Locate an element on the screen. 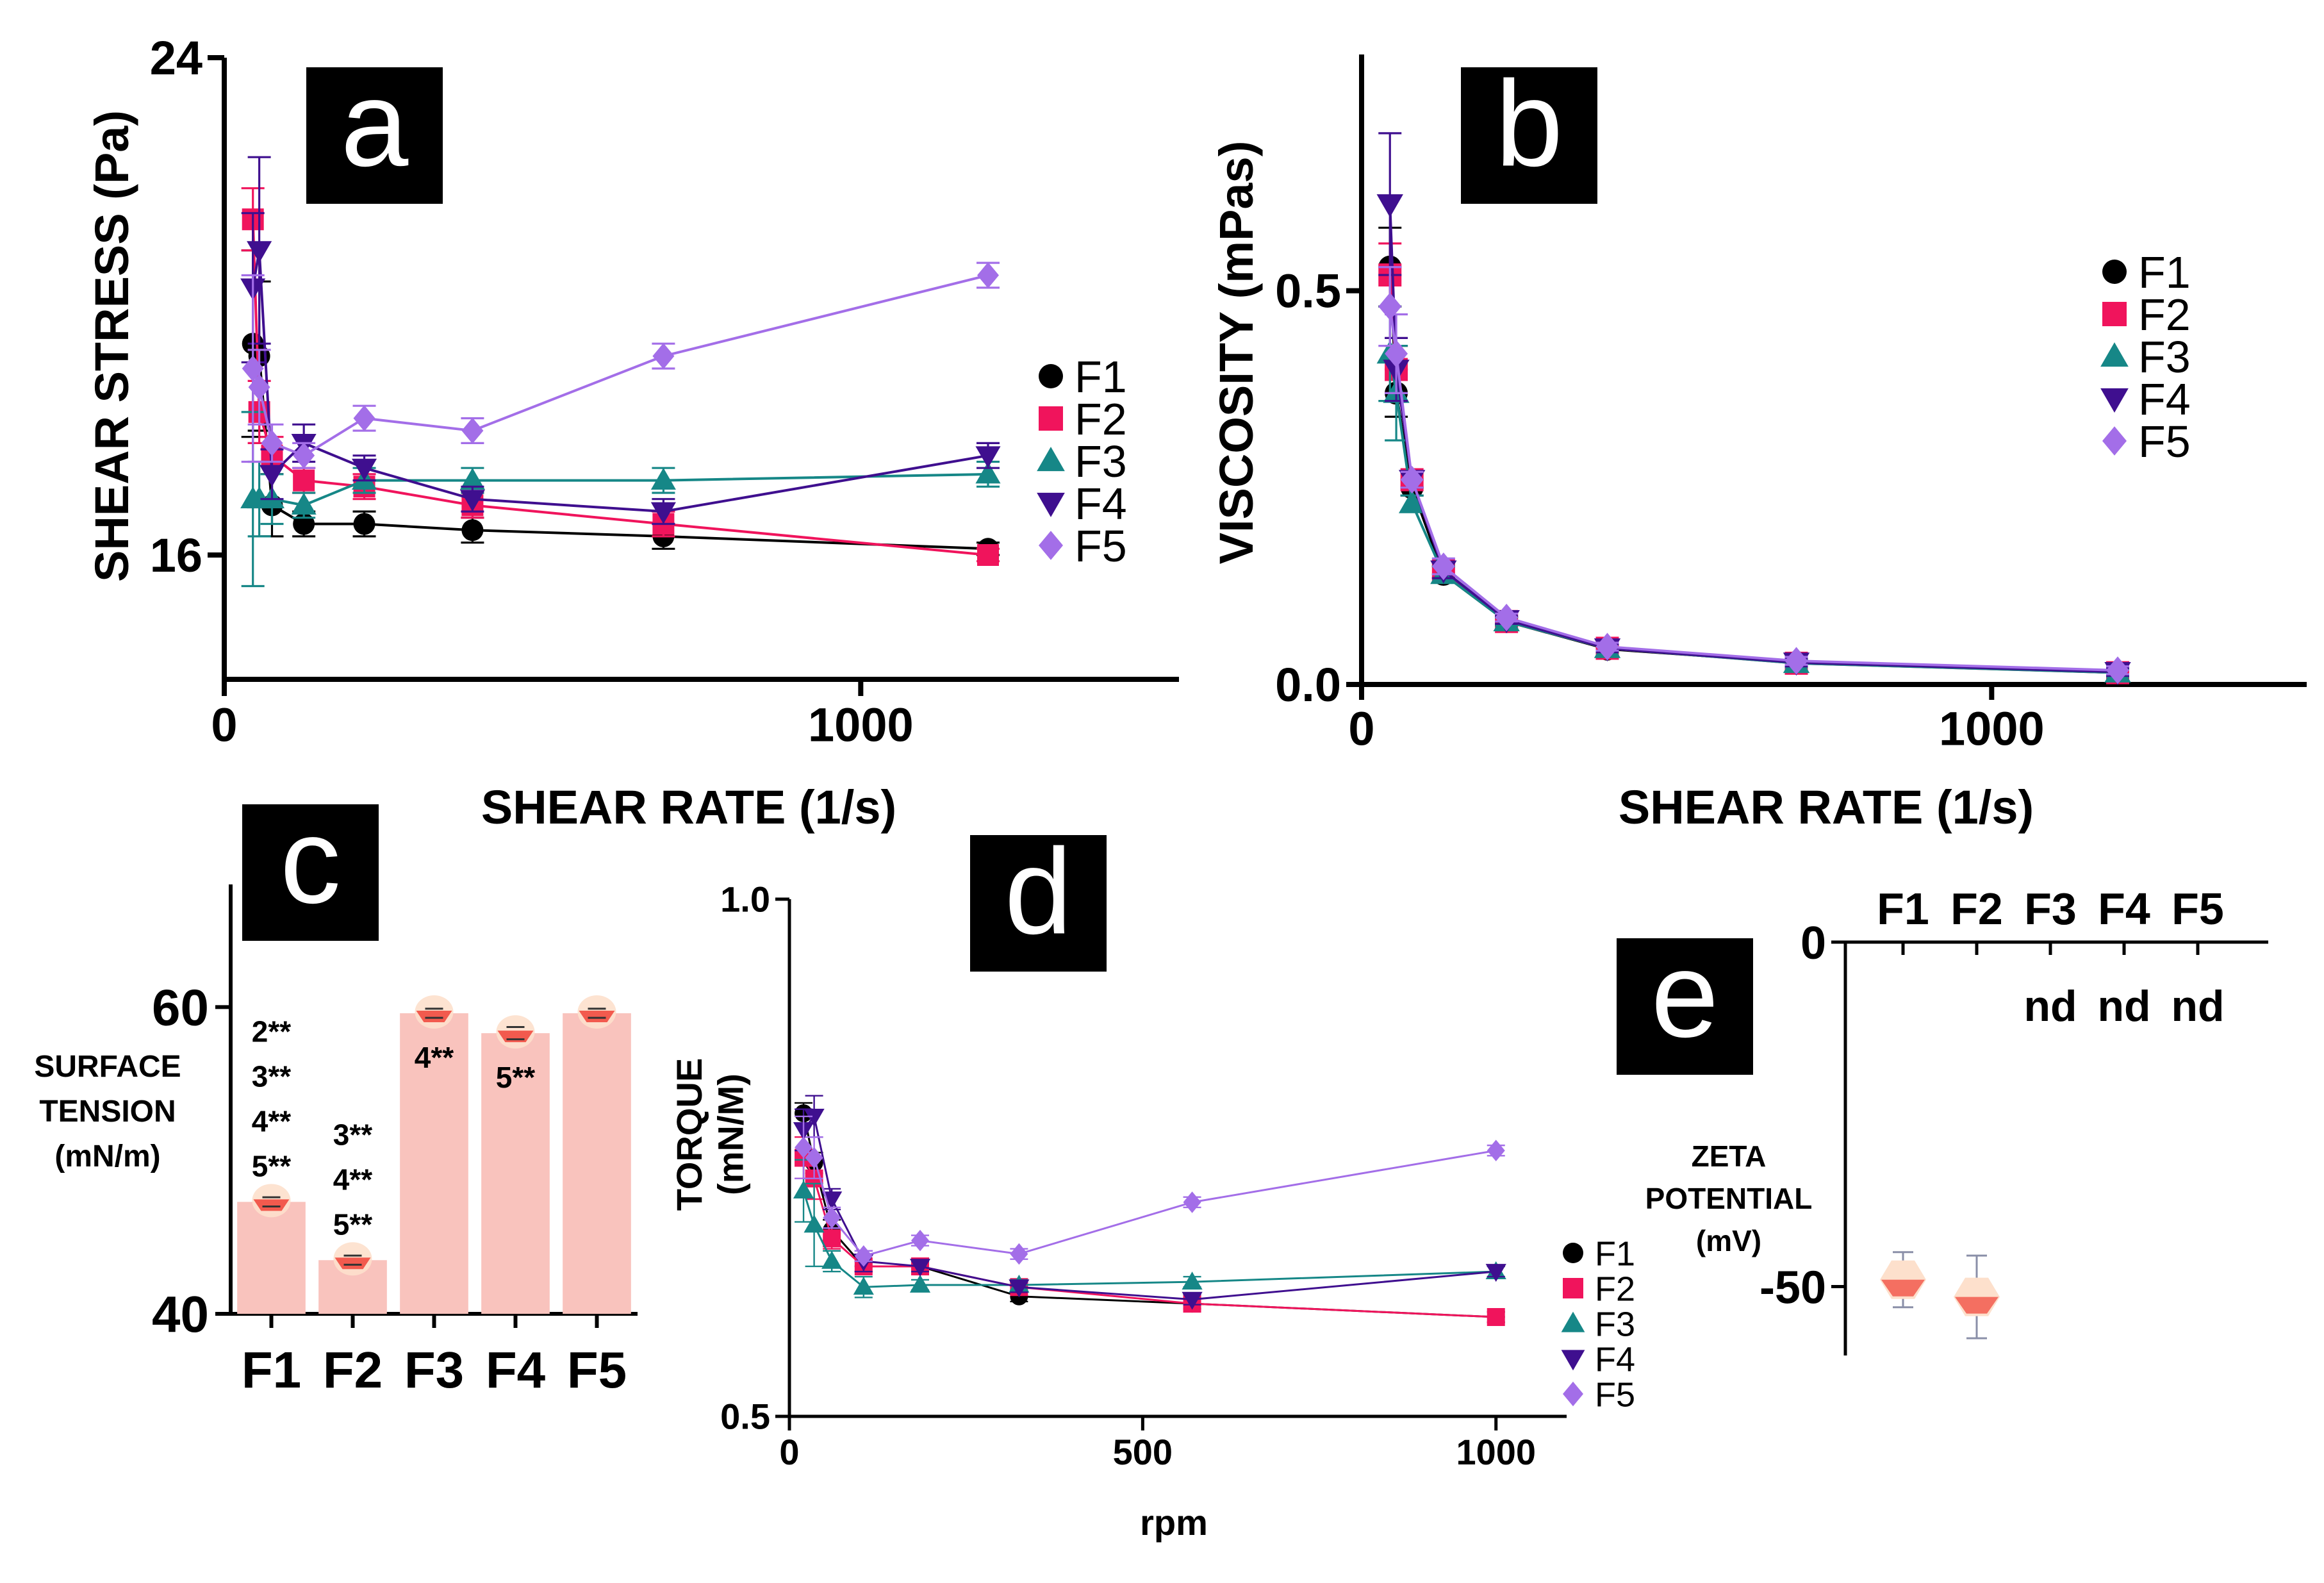 The image size is (2324, 1583). y-axis-title: (mN/m) is located at coordinates (107, 1156).